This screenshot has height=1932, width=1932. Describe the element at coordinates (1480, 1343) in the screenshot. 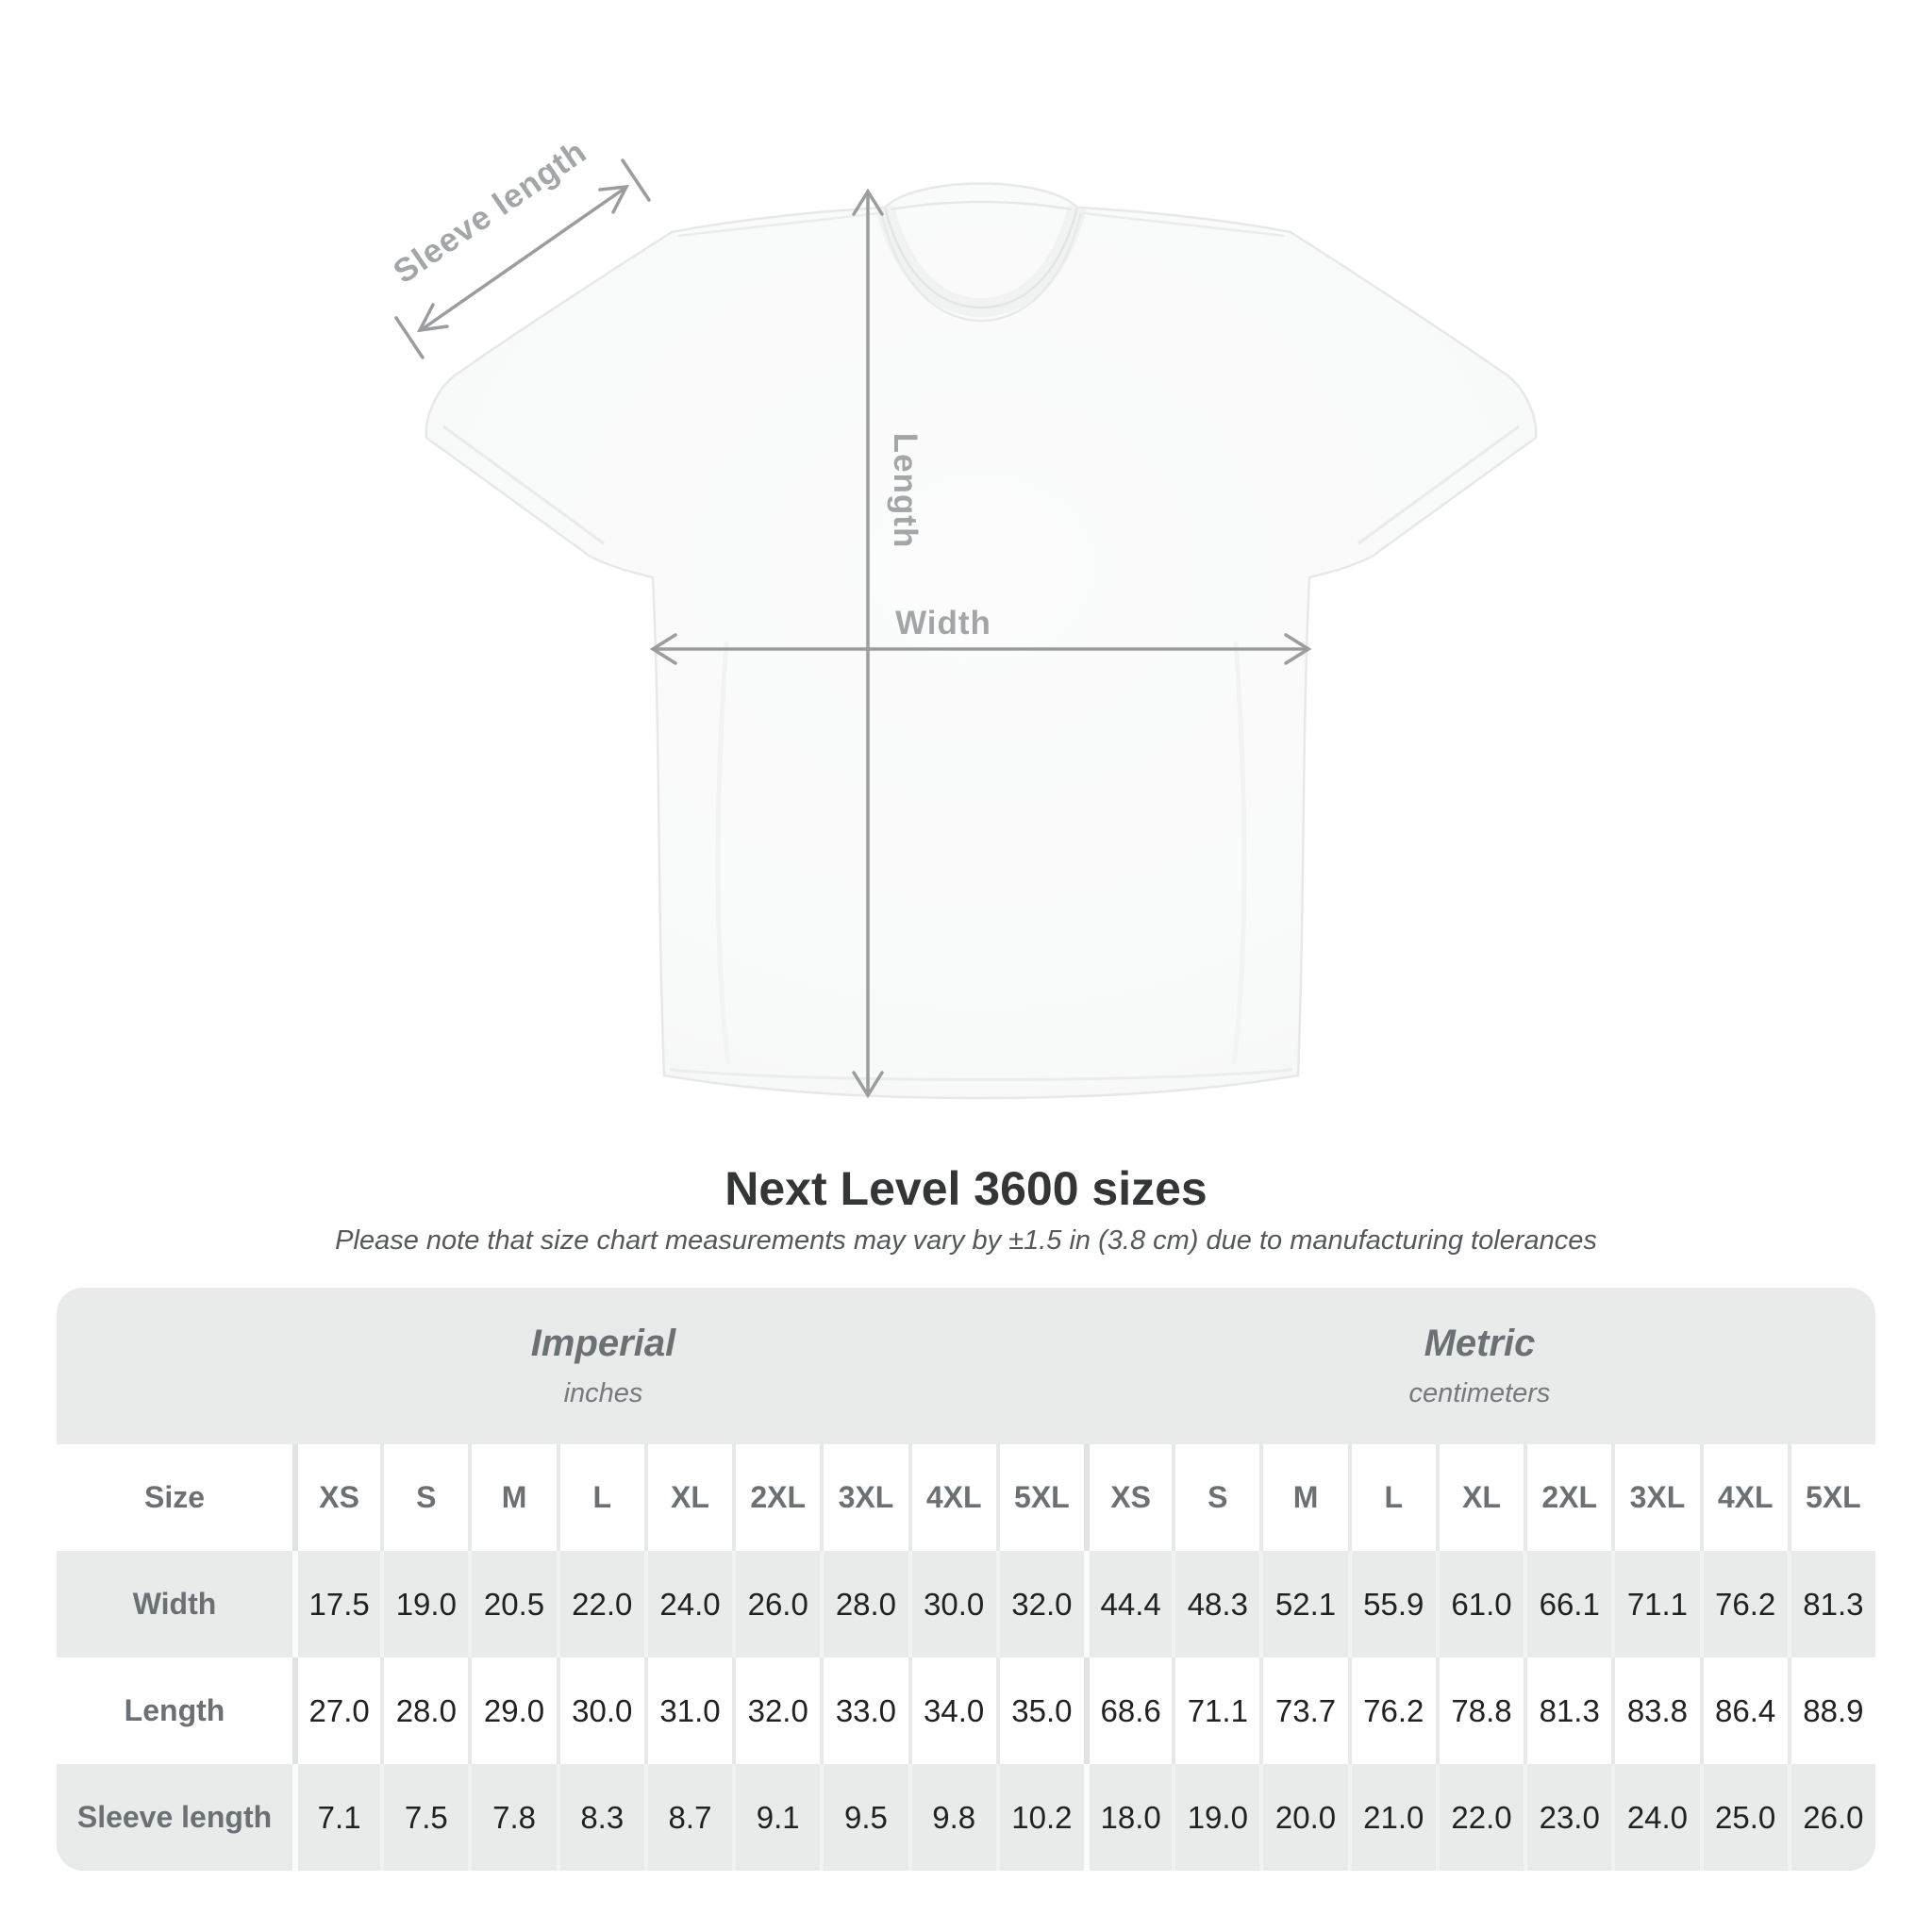

I see `unit-group-name: Metric` at that location.